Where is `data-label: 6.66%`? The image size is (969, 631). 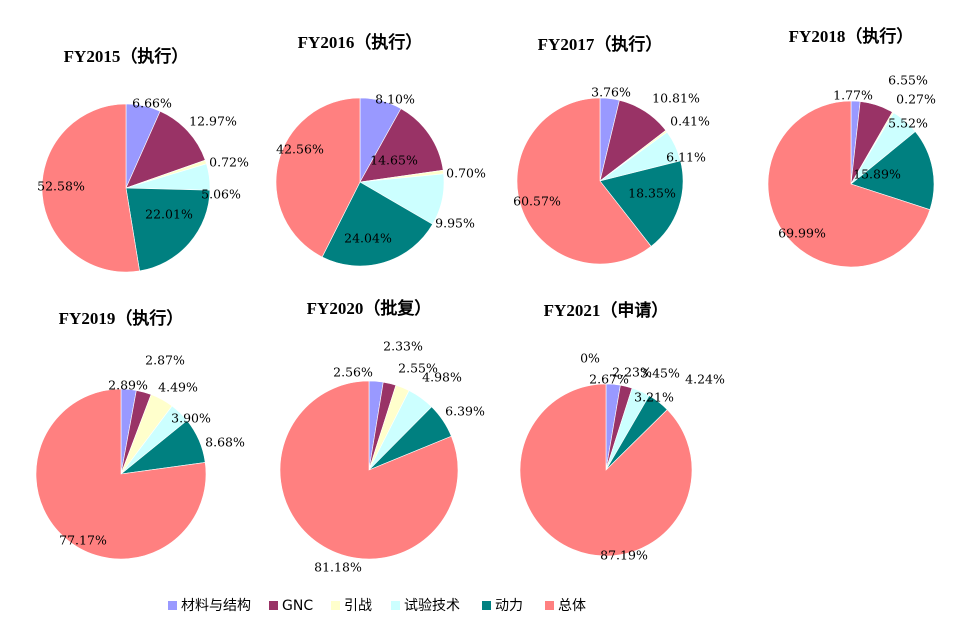
data-label: 6.66% is located at coordinates (152, 103).